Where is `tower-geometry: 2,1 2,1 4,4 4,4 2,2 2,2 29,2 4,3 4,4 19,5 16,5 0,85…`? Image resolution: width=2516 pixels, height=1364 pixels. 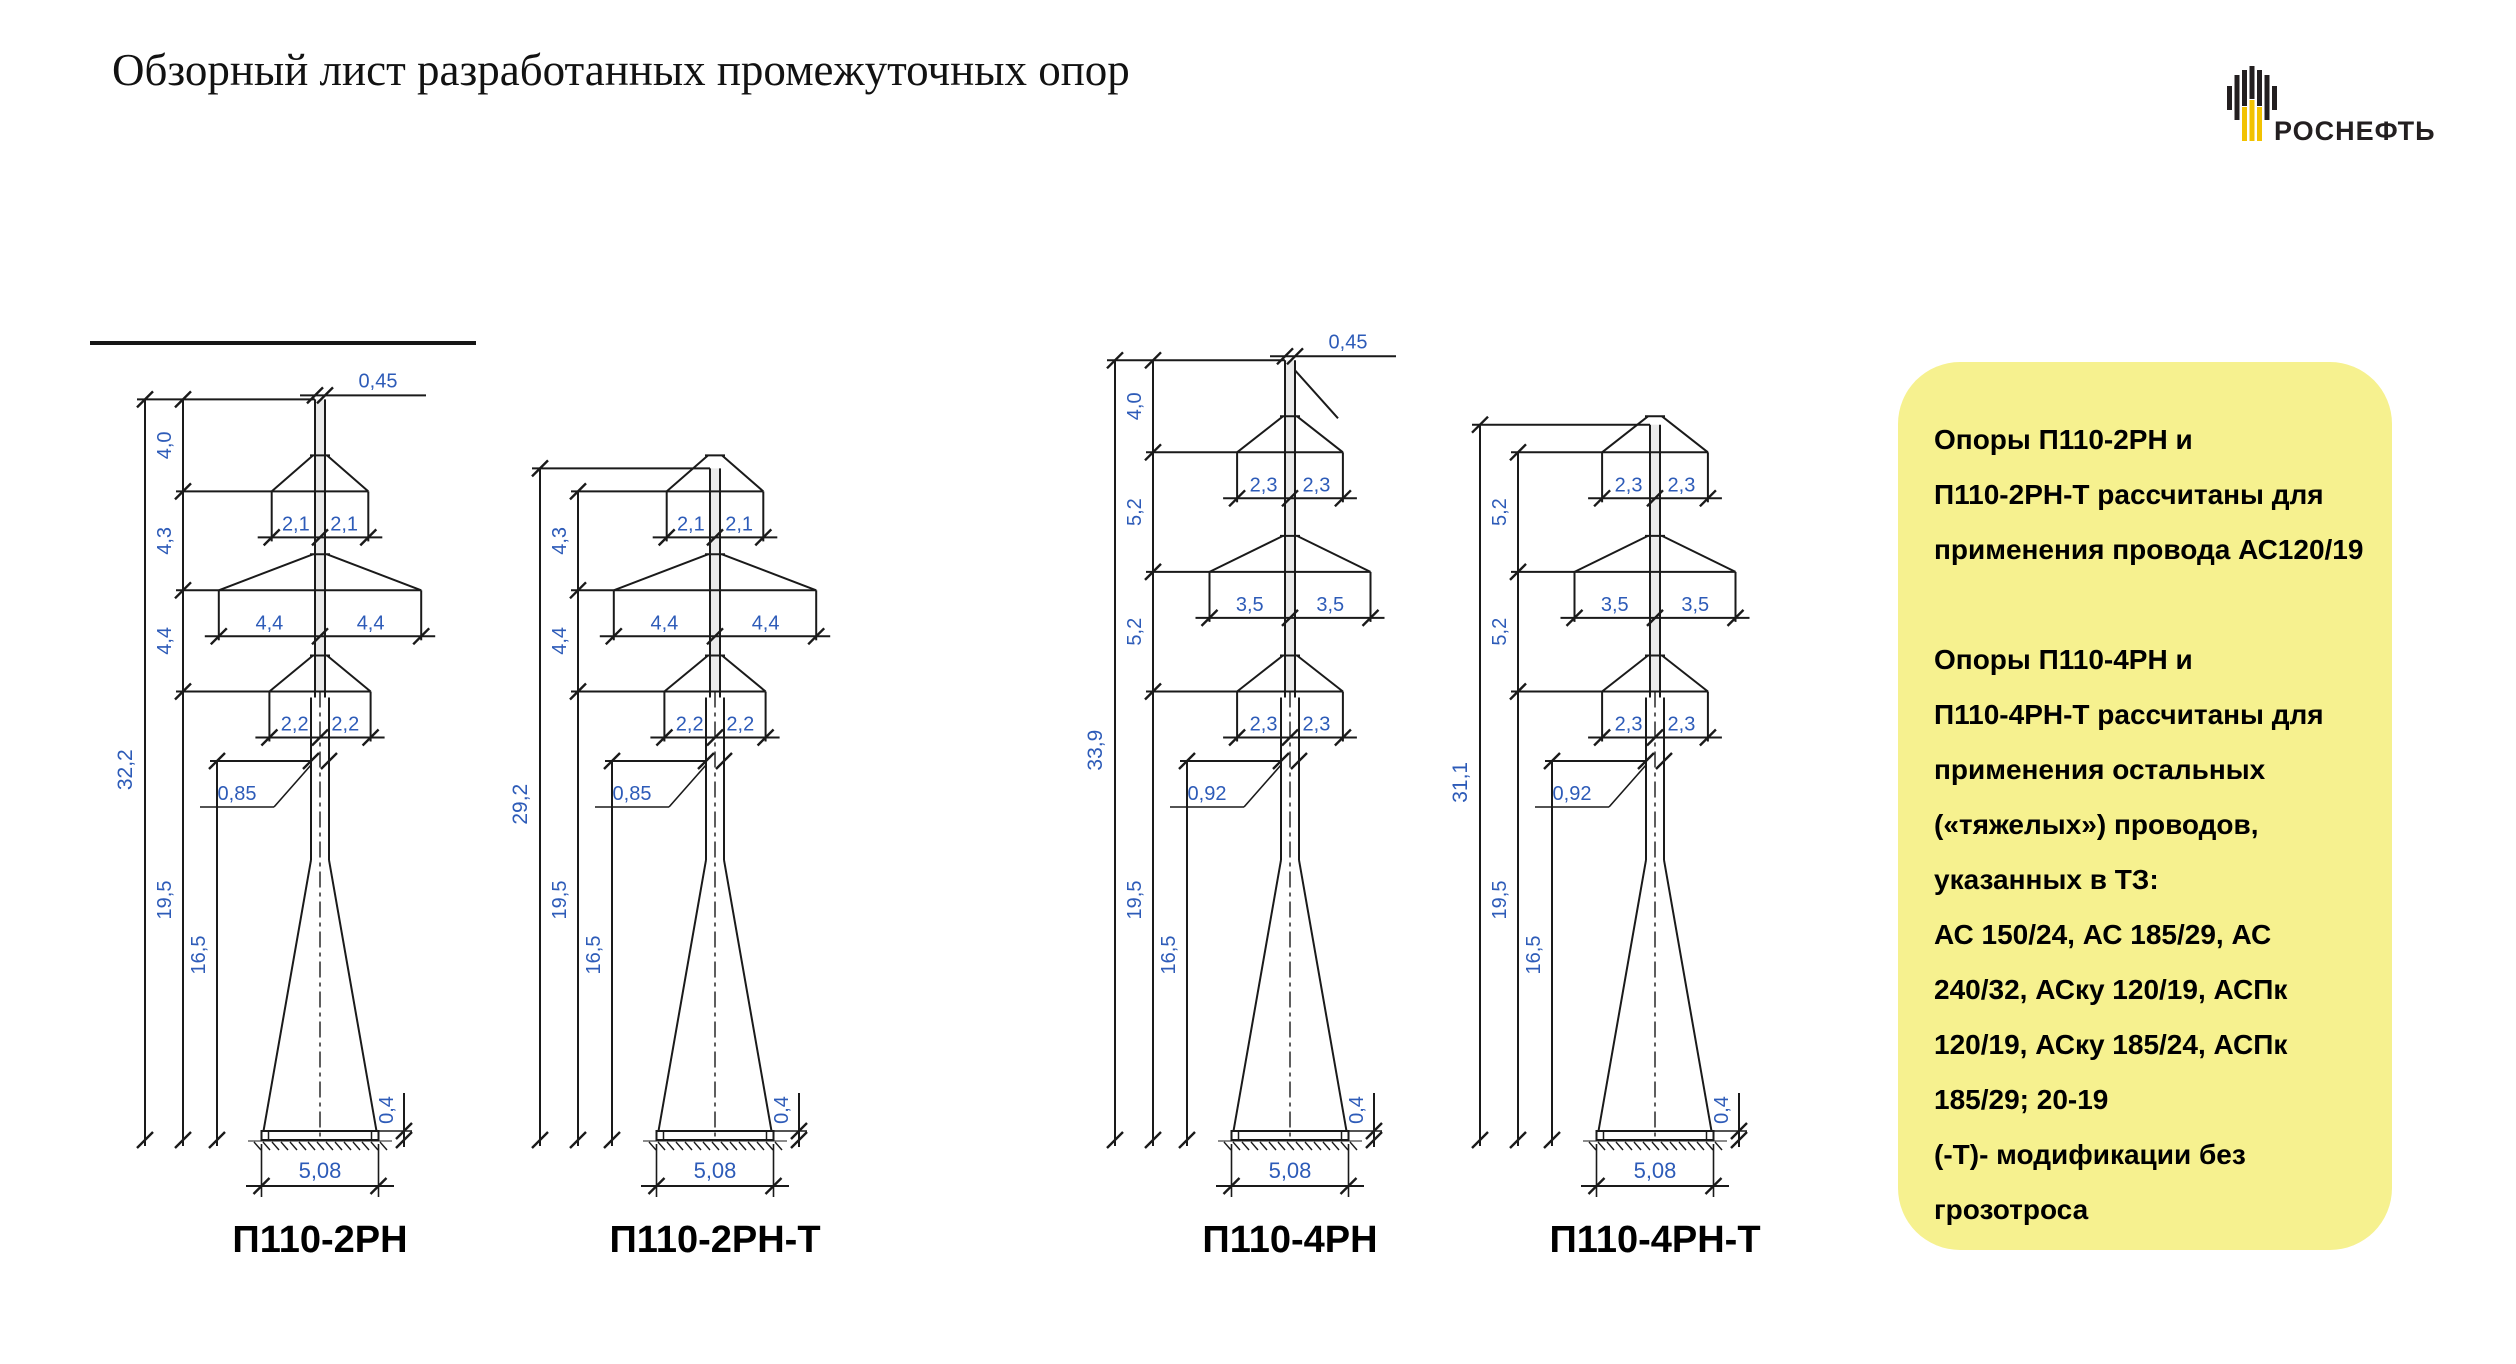
tower-geometry: 2,1 2,1 4,4 4,4 2,2 2,2 29,2 4,3 4,4 19,5 16,5 0,85… is located at coordinates (670, 857).